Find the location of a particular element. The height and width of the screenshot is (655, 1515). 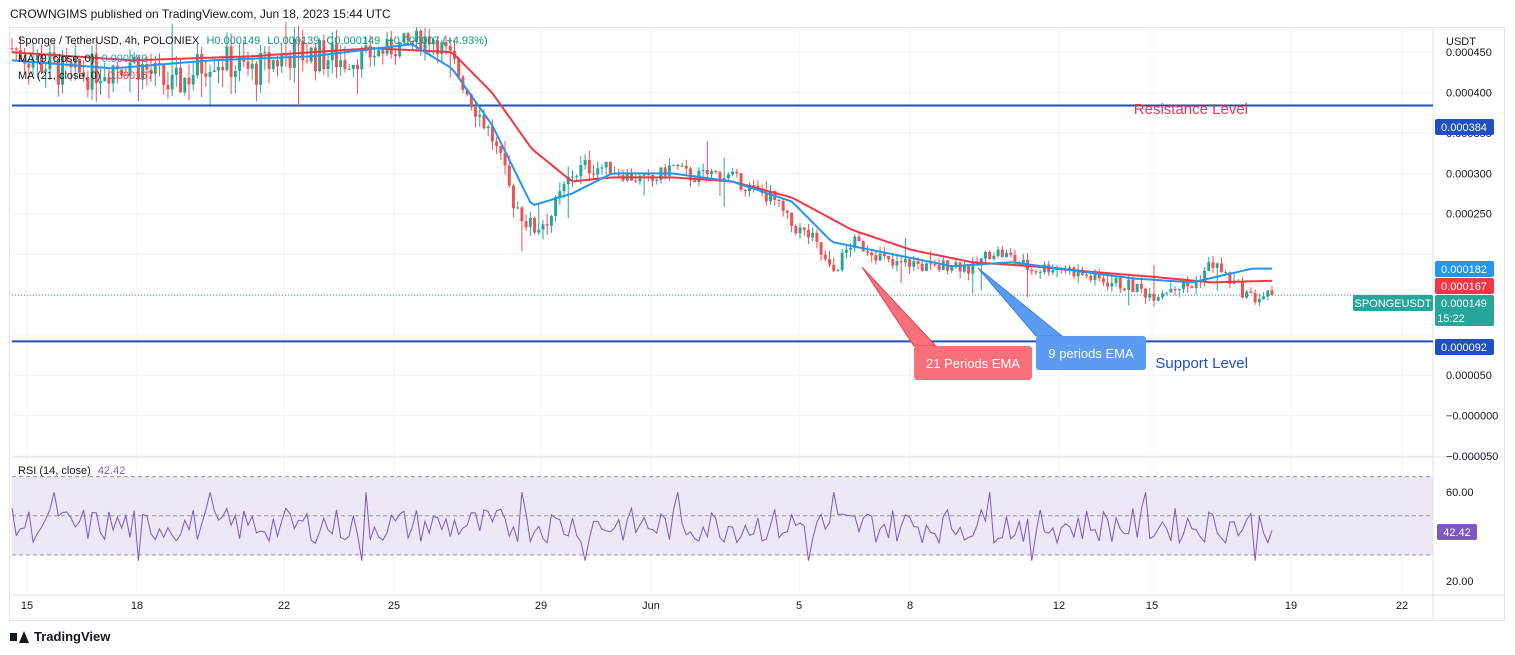

ema21-callout is located at coordinates (973, 363).